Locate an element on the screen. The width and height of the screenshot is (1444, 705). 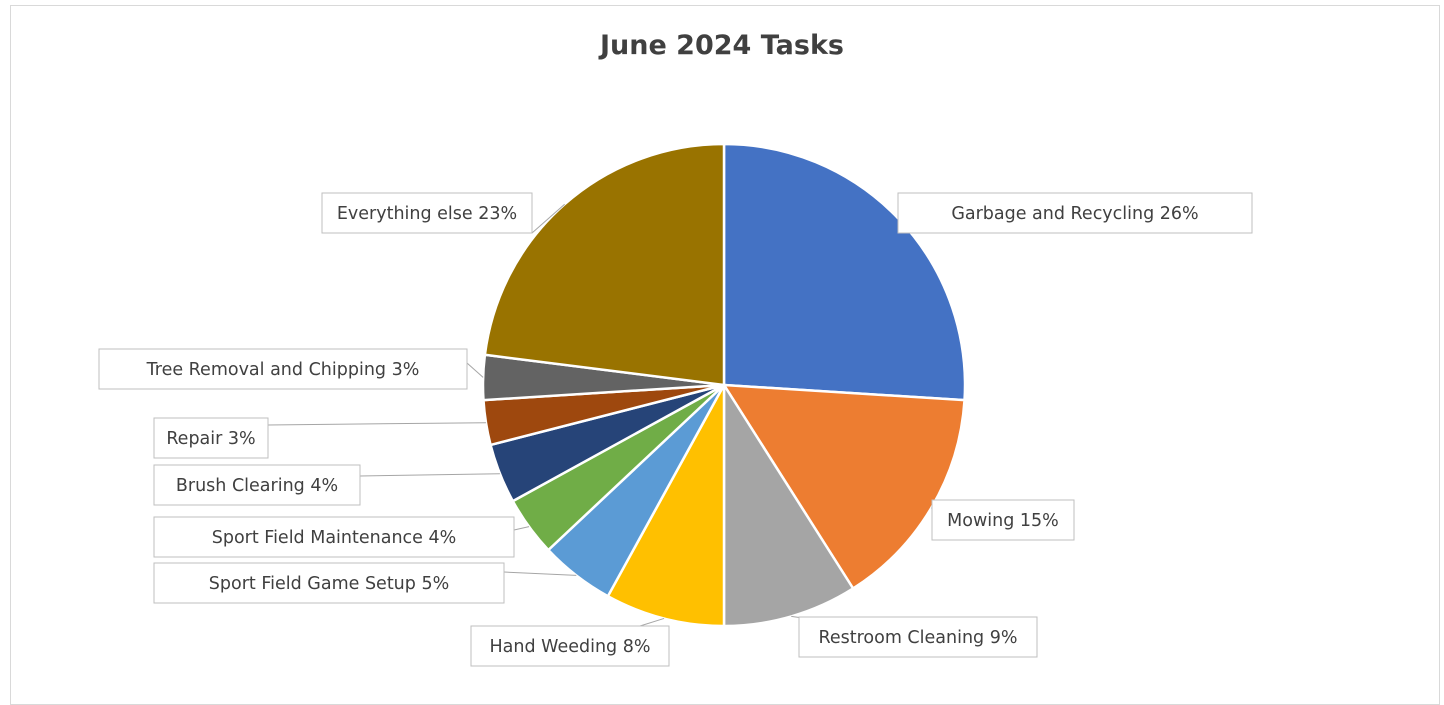
data-label: Everything else 23% is located at coordinates (427, 214).